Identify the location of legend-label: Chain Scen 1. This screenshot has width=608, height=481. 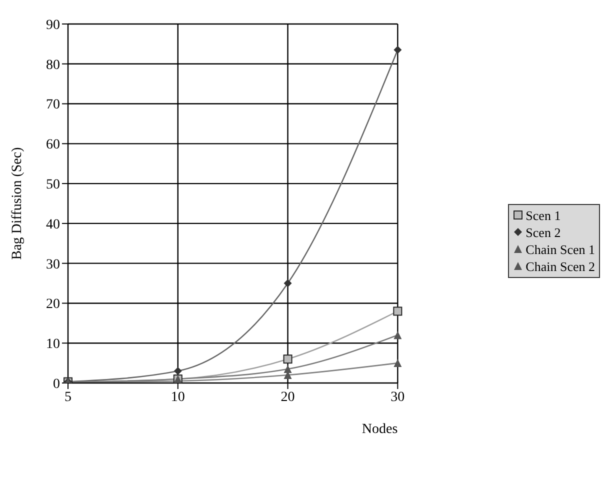
(560, 249).